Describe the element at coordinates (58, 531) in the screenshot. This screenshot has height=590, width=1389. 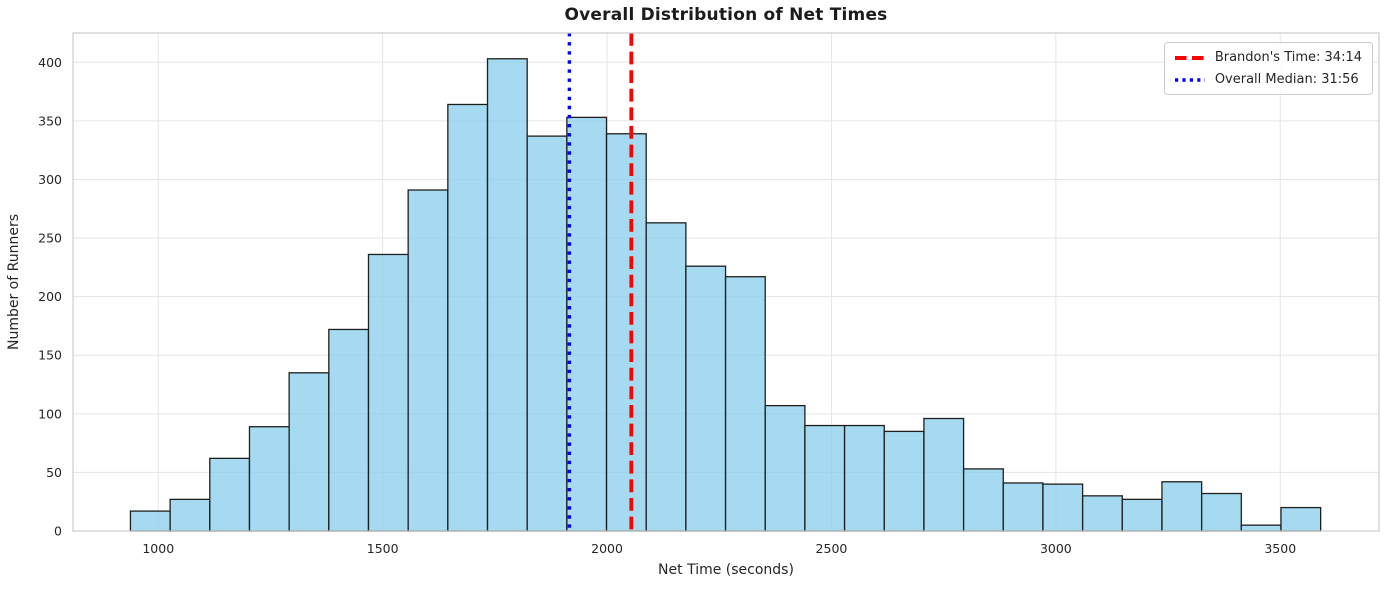
I see `y-tick-label: 0` at that location.